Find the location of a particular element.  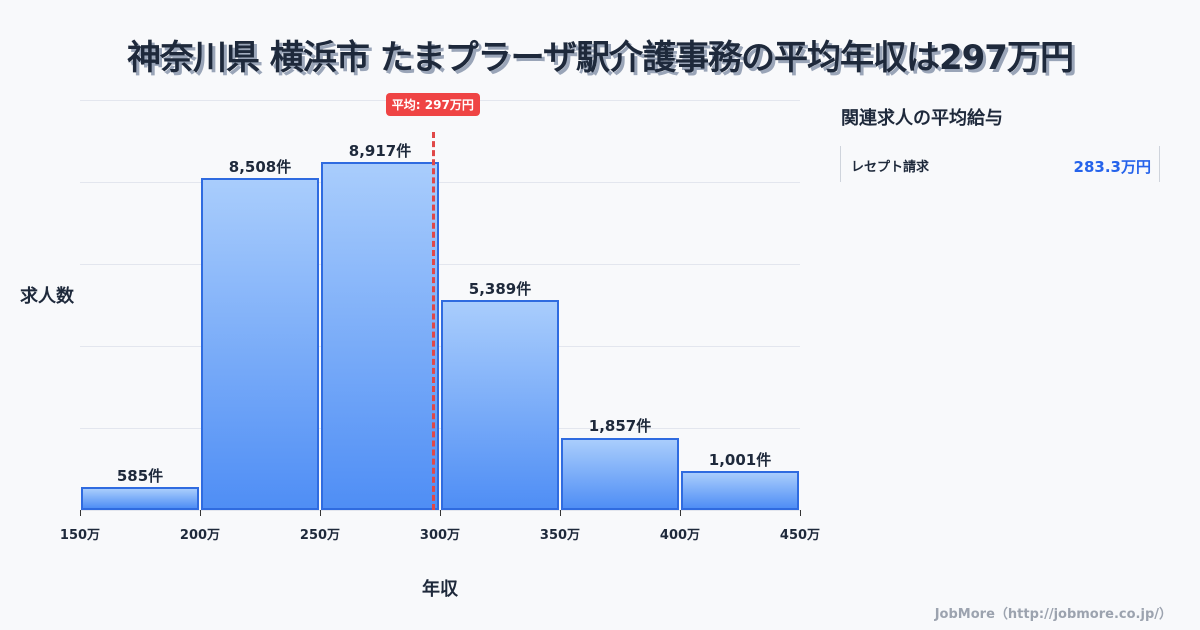

bar-value-label: 585件 is located at coordinates (140, 476).